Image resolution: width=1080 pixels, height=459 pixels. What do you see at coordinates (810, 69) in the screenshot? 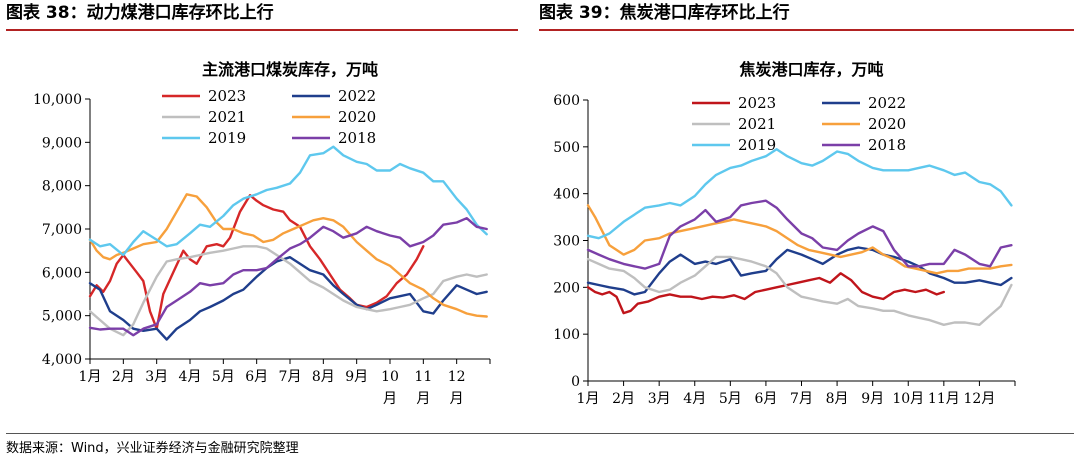
I see `chart-title: 焦炭港口库存，万吨` at bounding box center [810, 69].